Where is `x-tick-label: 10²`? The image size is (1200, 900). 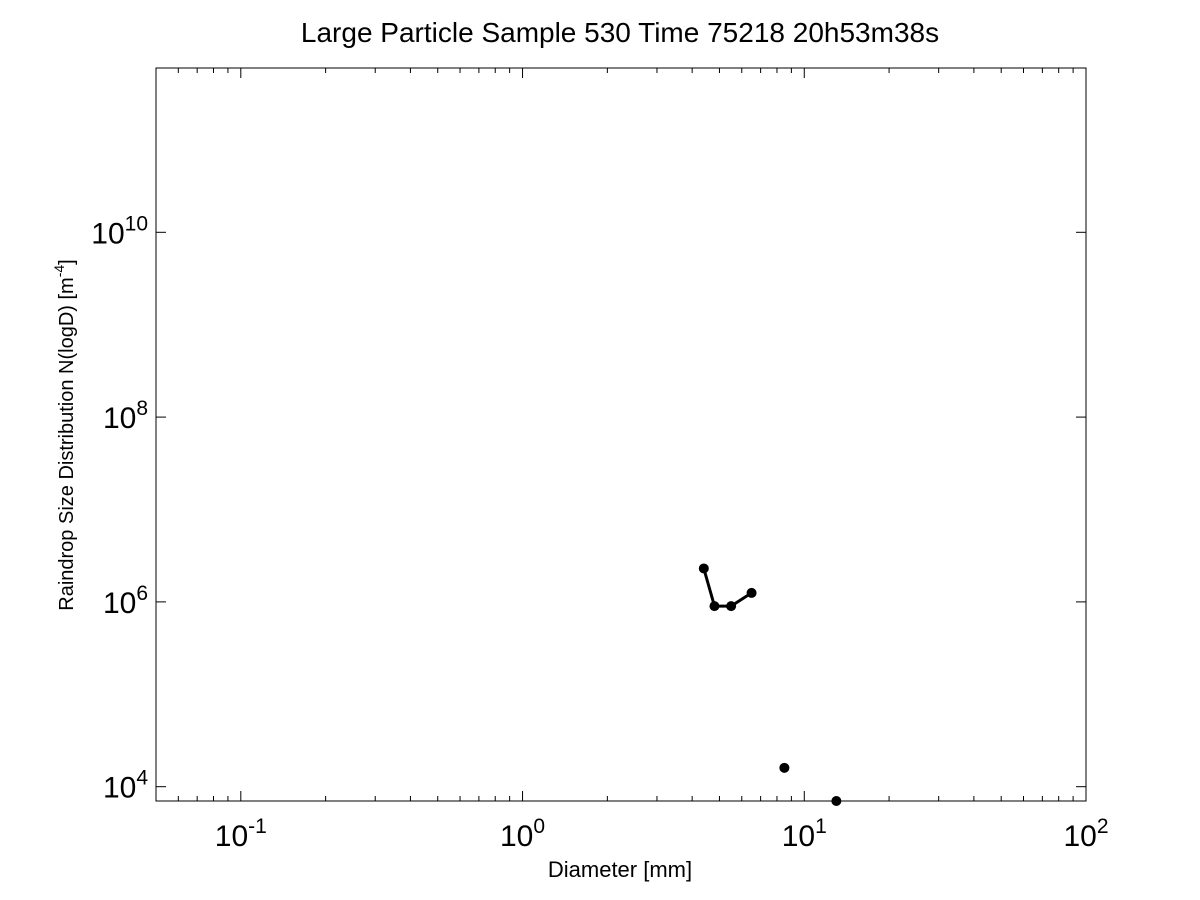
x-tick-label: 10² is located at coordinates (1085, 834).